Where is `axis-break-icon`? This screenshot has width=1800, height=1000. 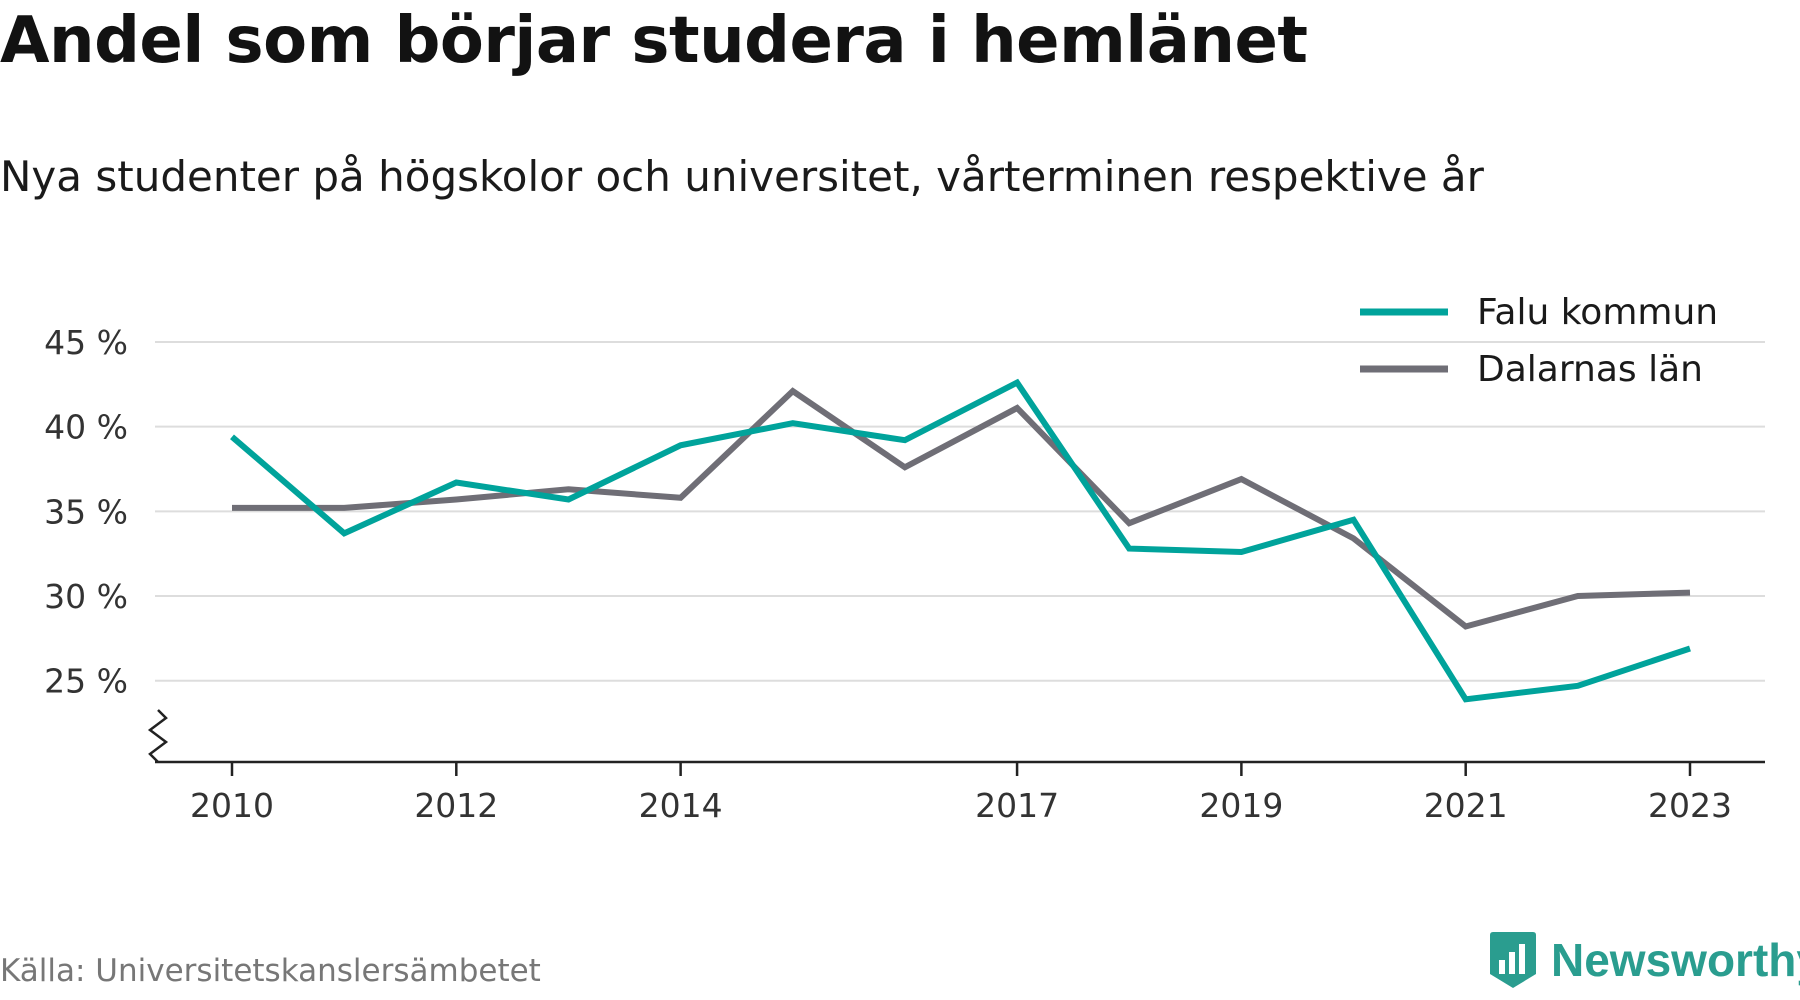 axis-break-icon is located at coordinates (158, 736).